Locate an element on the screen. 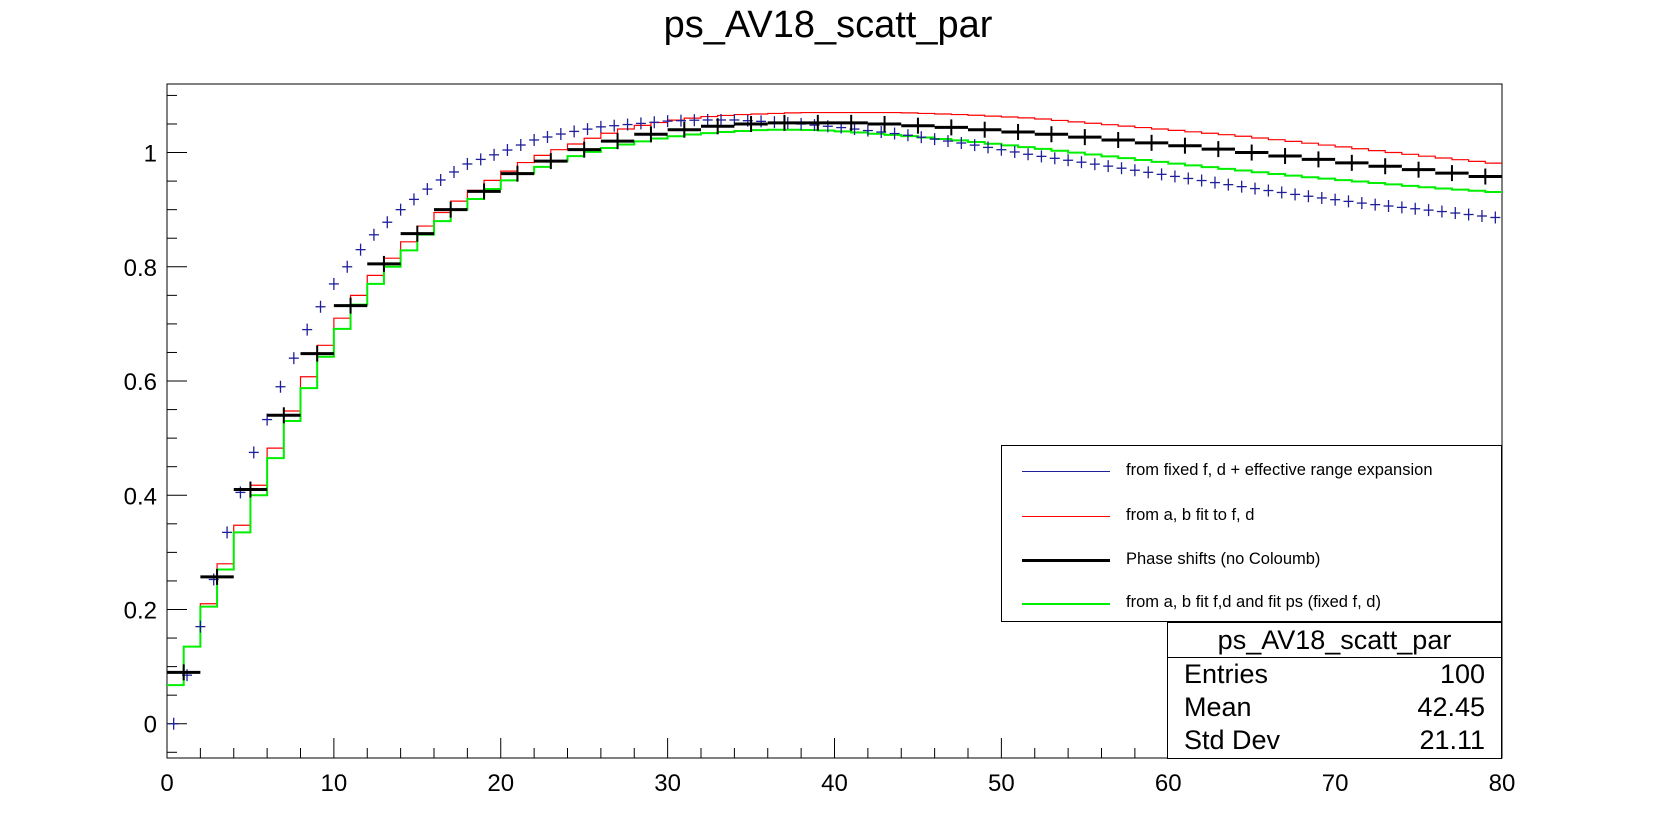 This screenshot has width=1656, height=838. y-tick-label: 0.8 is located at coordinates (140, 268).